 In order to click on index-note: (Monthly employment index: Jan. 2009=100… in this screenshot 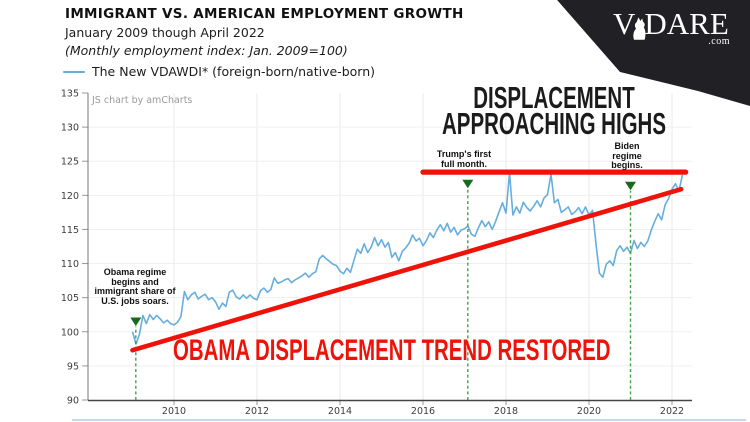, I will do `click(206, 50)`.